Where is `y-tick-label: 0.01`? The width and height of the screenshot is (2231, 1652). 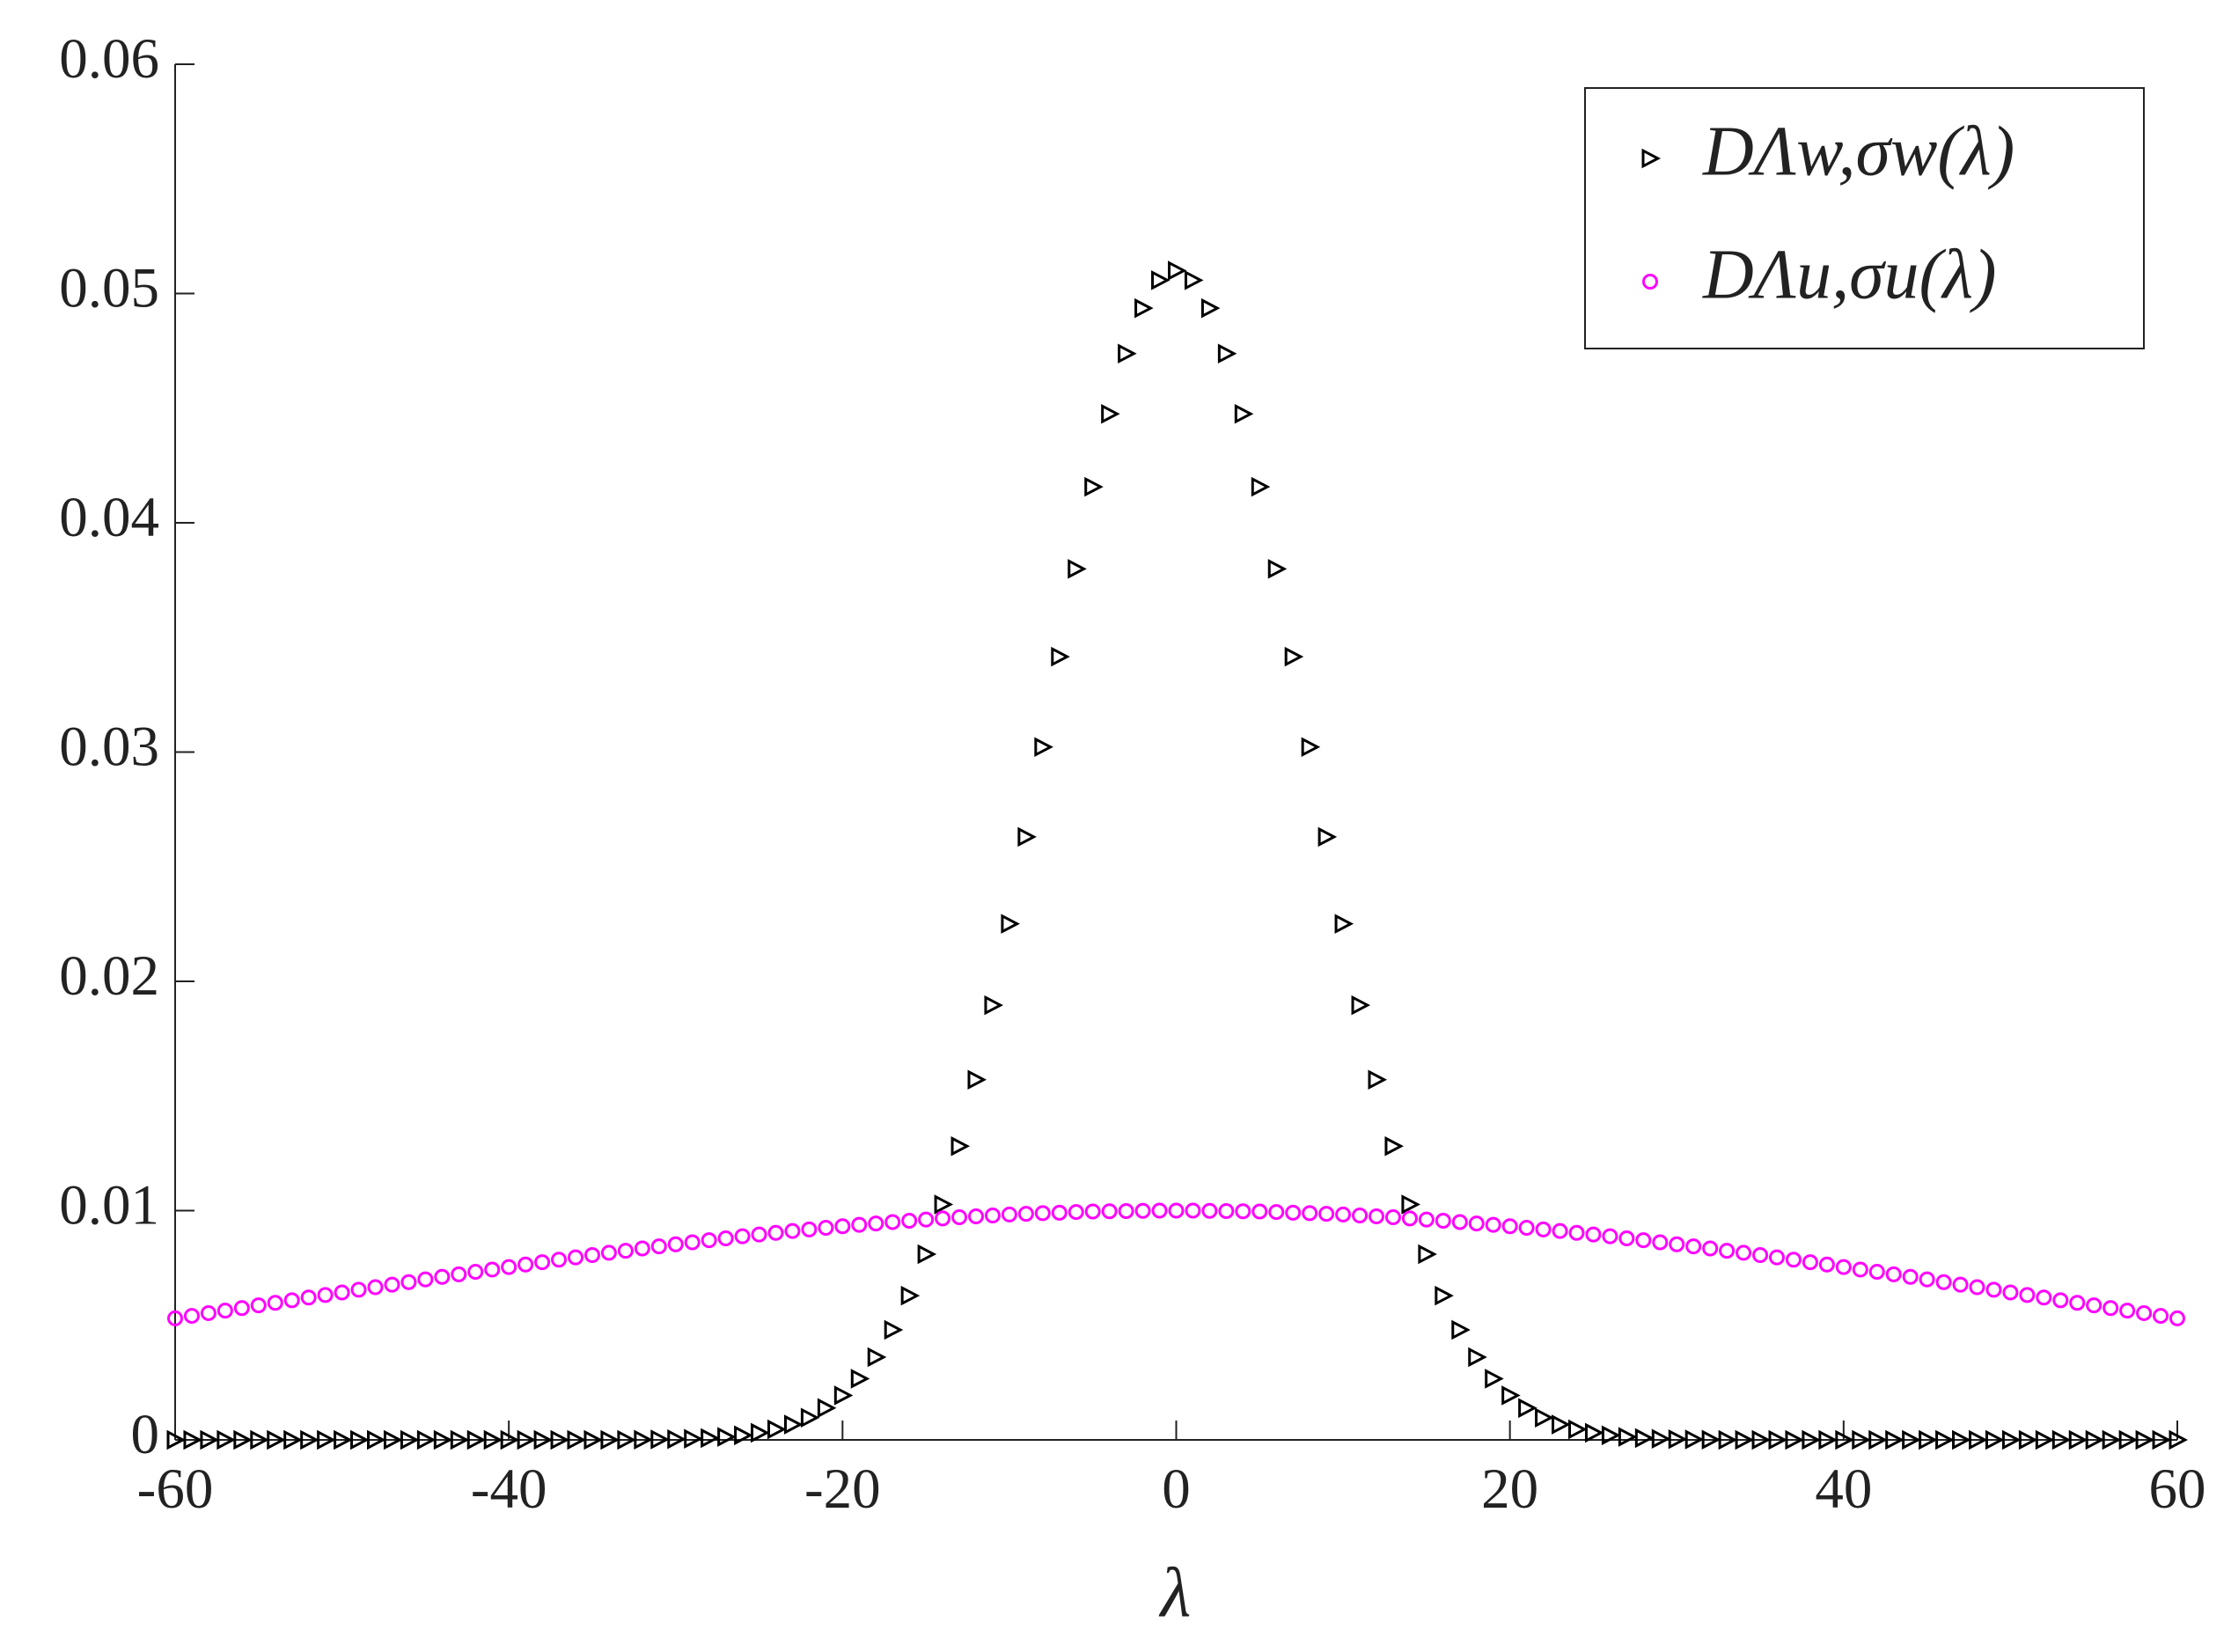
y-tick-label: 0.01 is located at coordinates (109, 1205).